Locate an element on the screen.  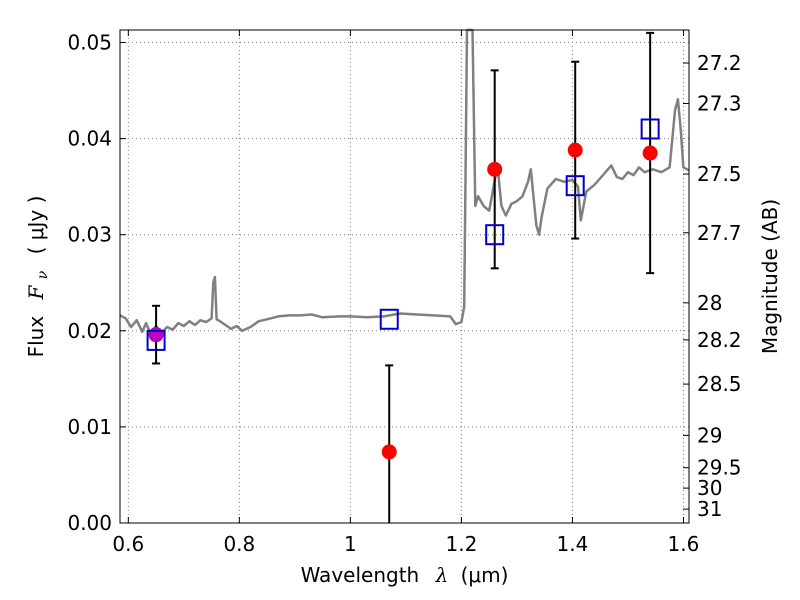
optical-flux-point is located at coordinates (156, 335).